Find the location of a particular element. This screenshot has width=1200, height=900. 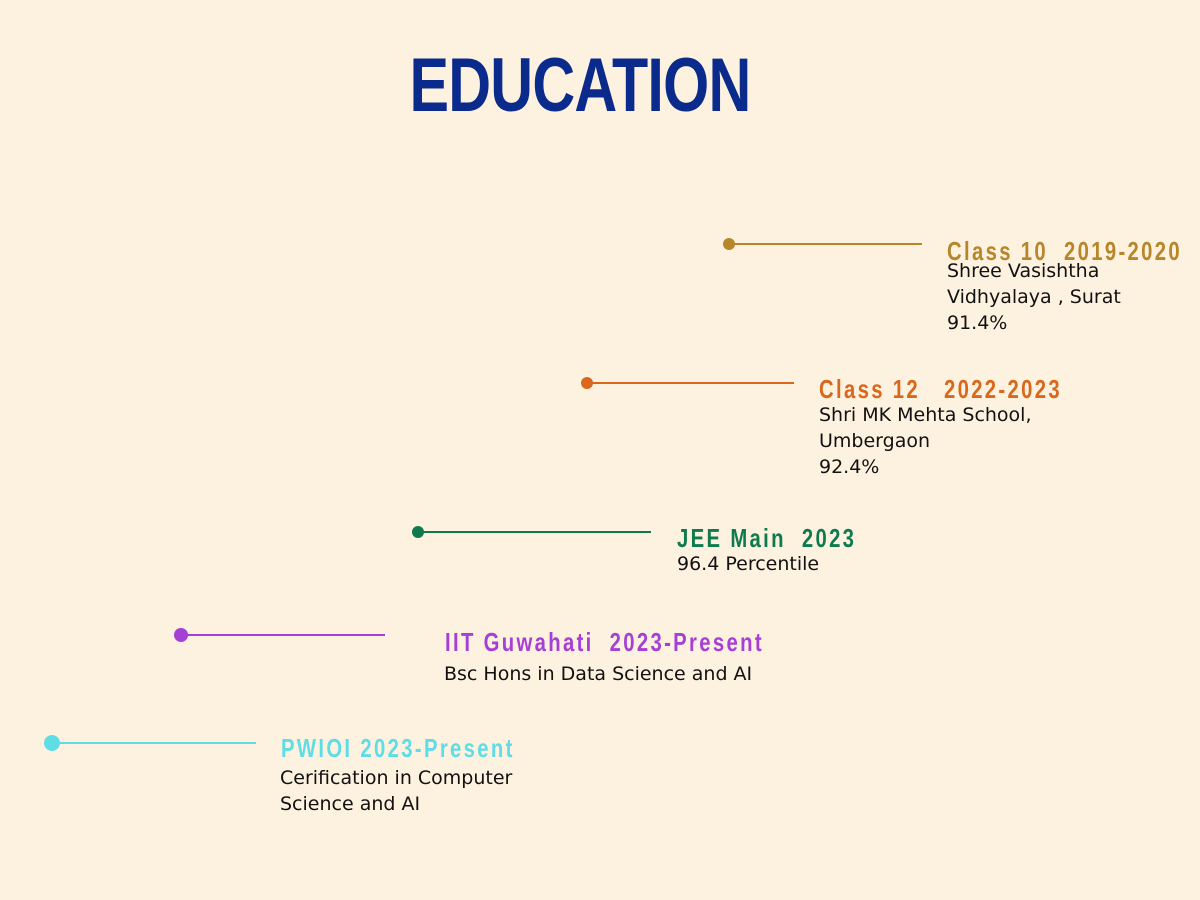

entry-details-class10: Shree Vasishtha Vidhyalaya , Surat 91.4% is located at coordinates (1034, 297).